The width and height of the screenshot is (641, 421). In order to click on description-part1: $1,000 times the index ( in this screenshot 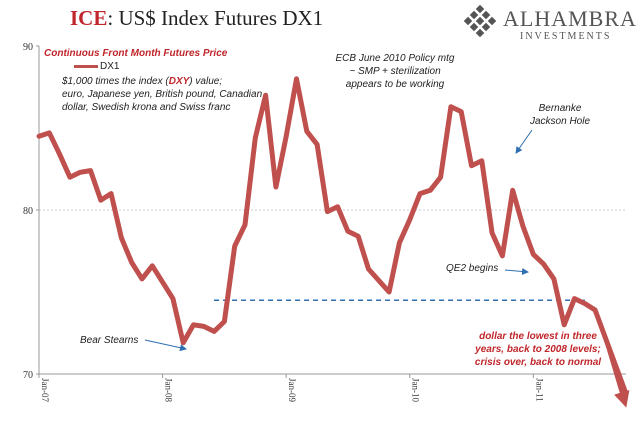, I will do `click(115, 81)`.